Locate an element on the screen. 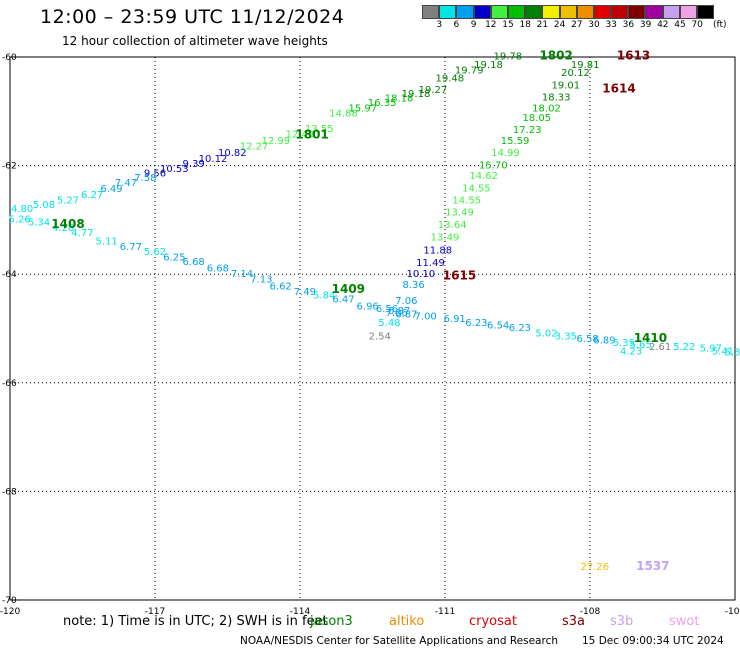 The height and width of the screenshot is (650, 740). color-scale-swatches is located at coordinates (577, 12).